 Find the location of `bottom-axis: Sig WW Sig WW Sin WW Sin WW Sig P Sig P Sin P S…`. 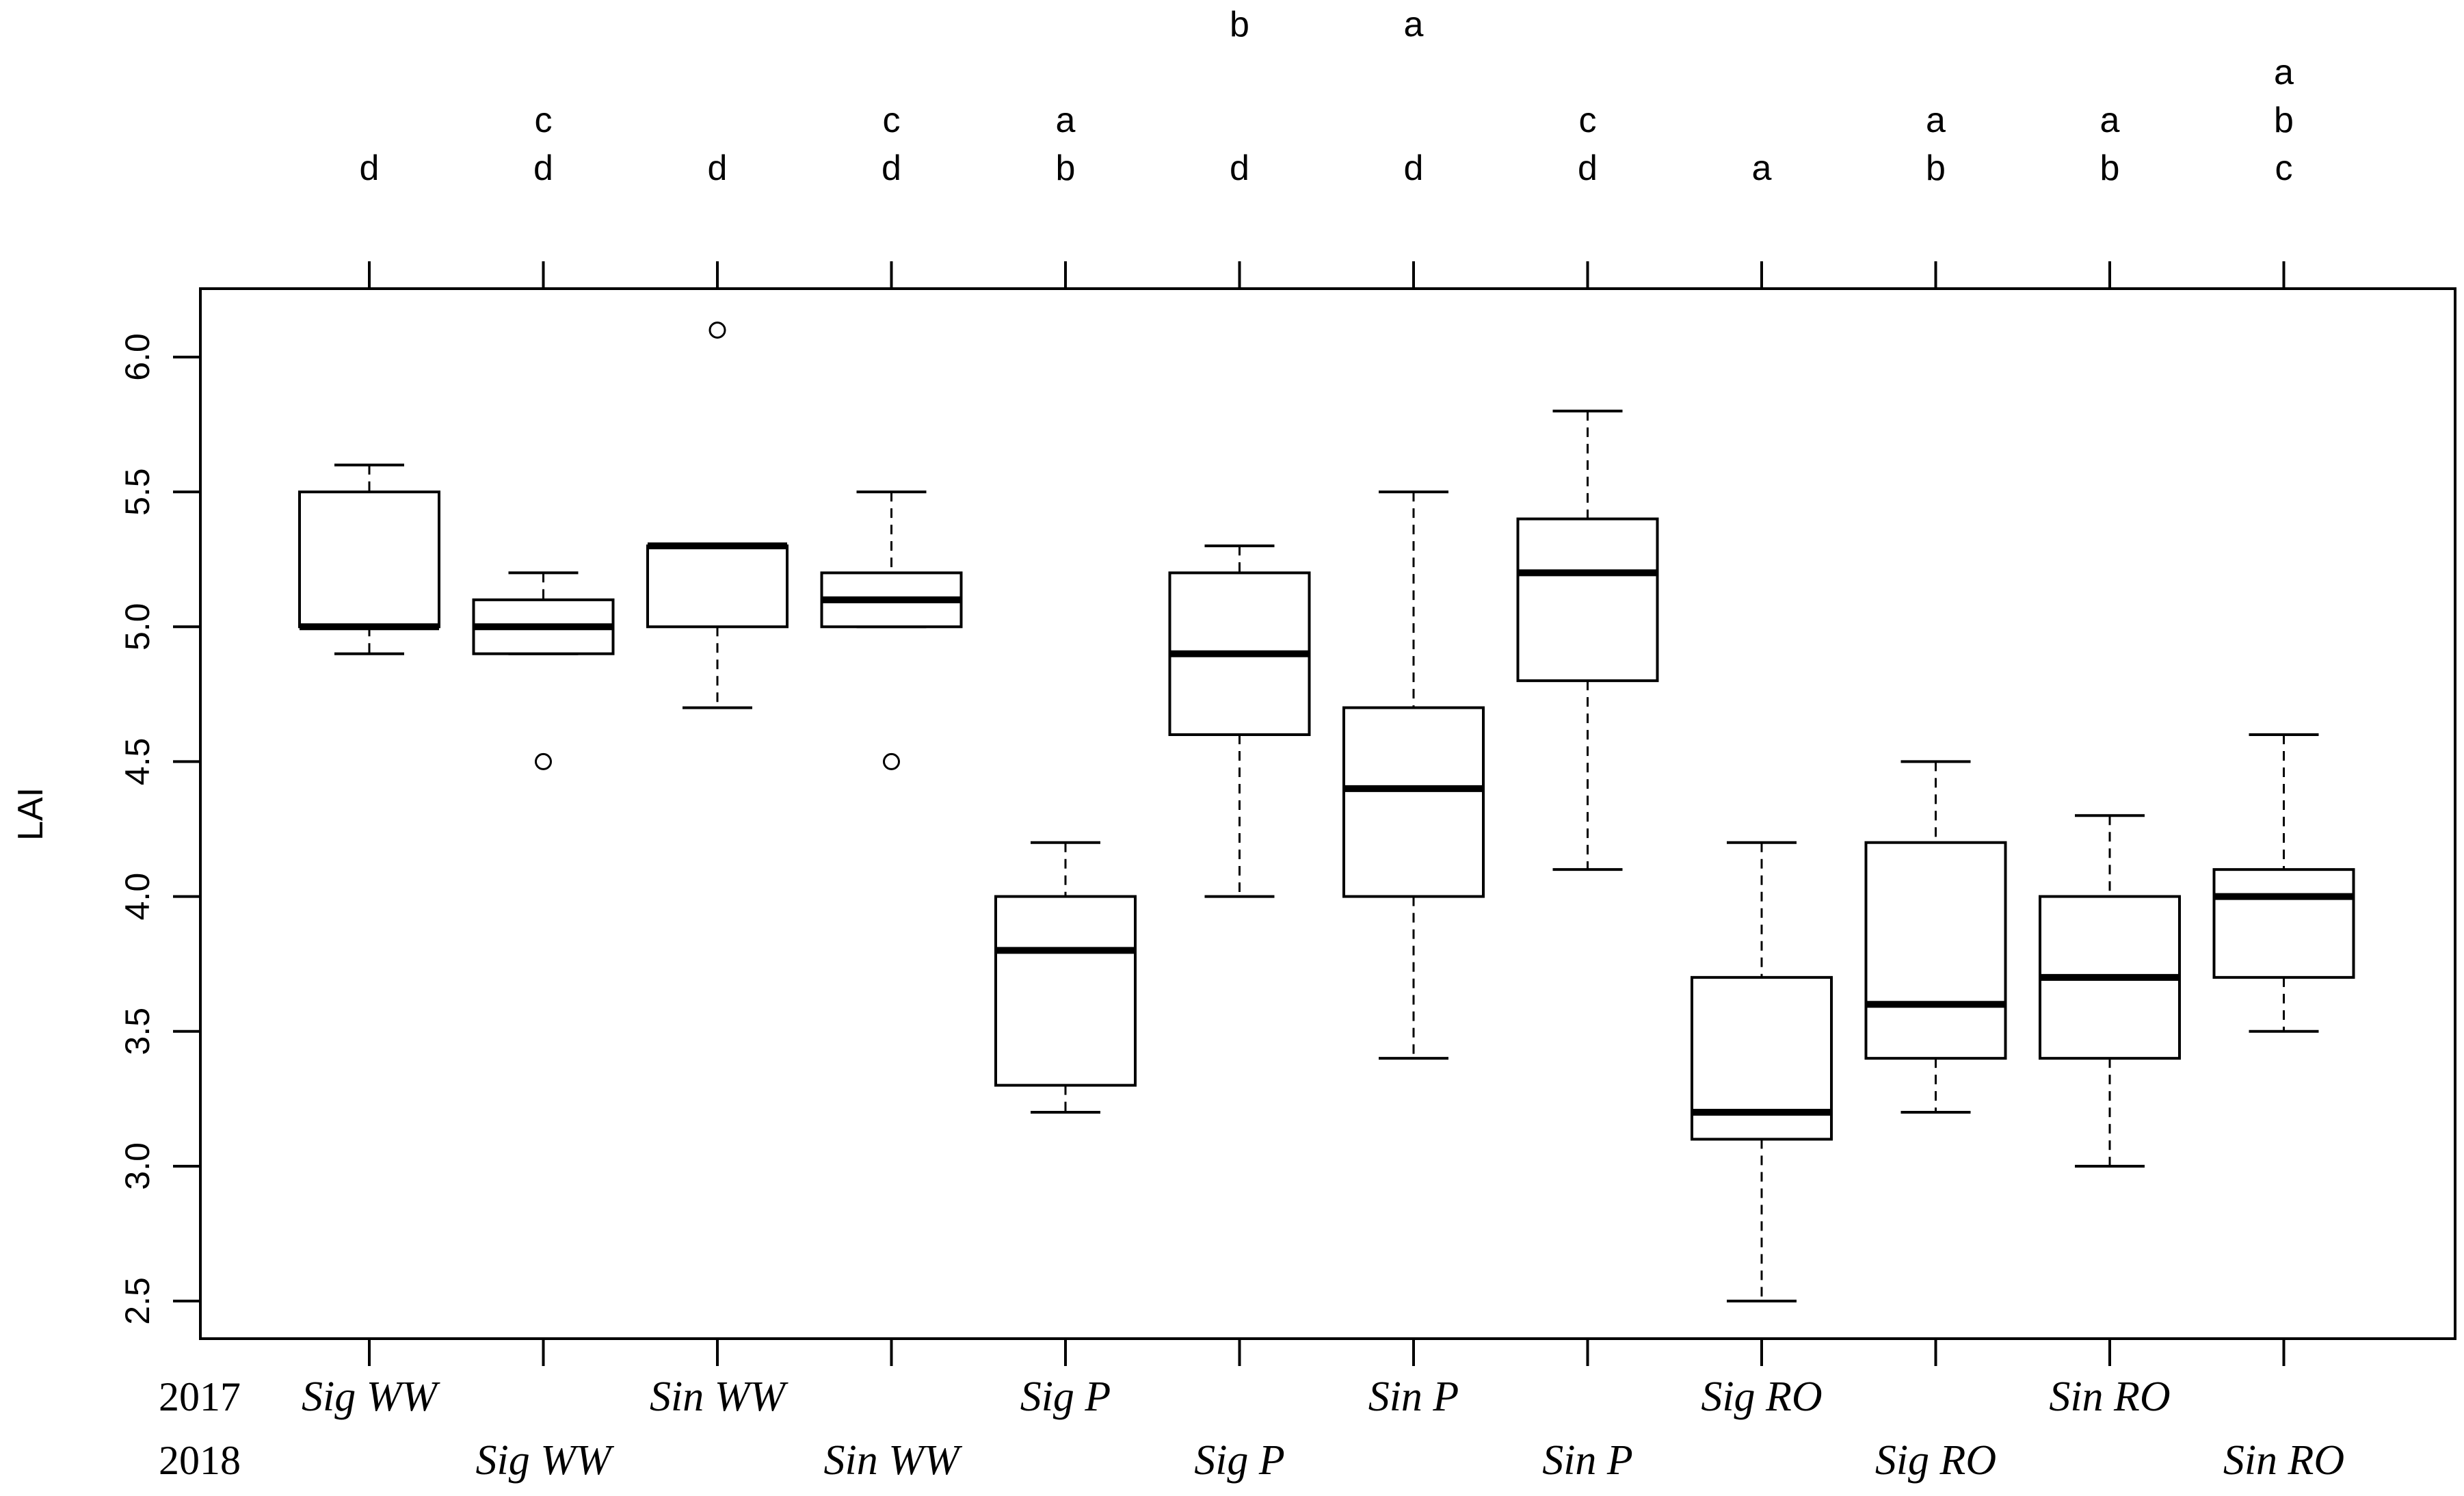

bottom-axis: Sig WW Sig WW Sin WW Sin WW Sig P Sig P Sin P S… is located at coordinates (1323, 1411).